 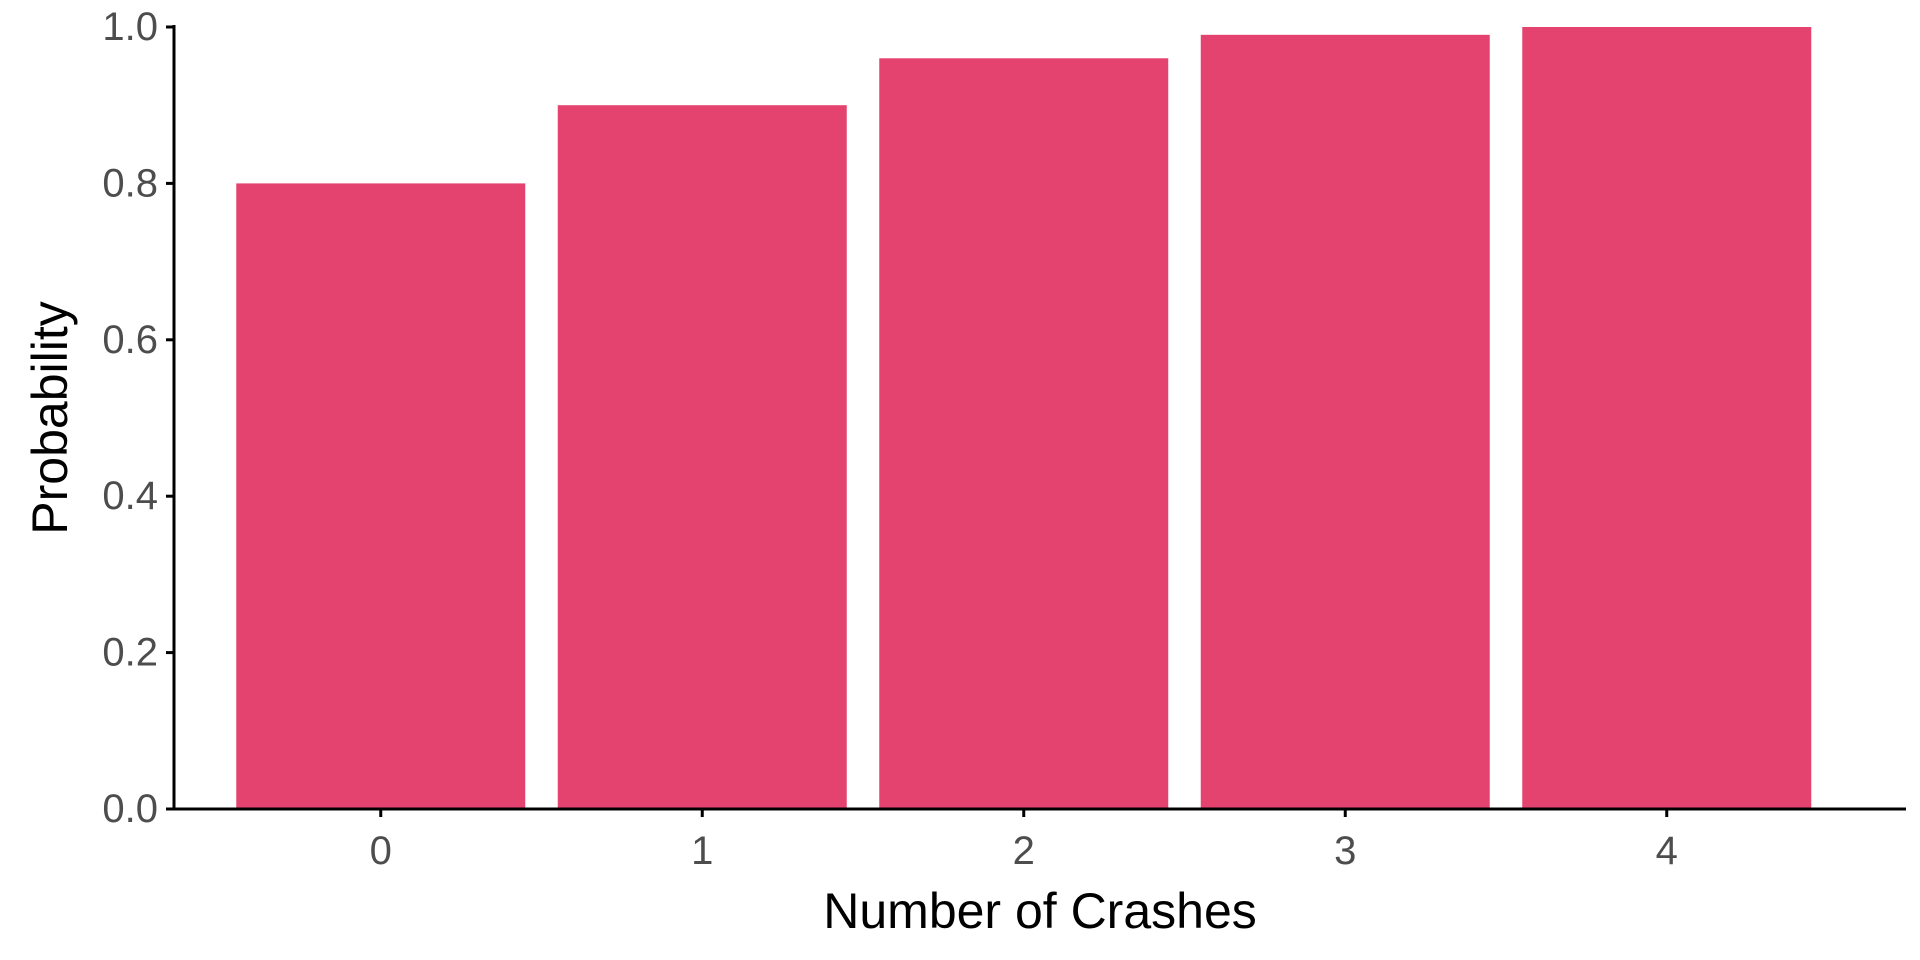 I want to click on x-tick-label-2: 2, so click(x=1024, y=851).